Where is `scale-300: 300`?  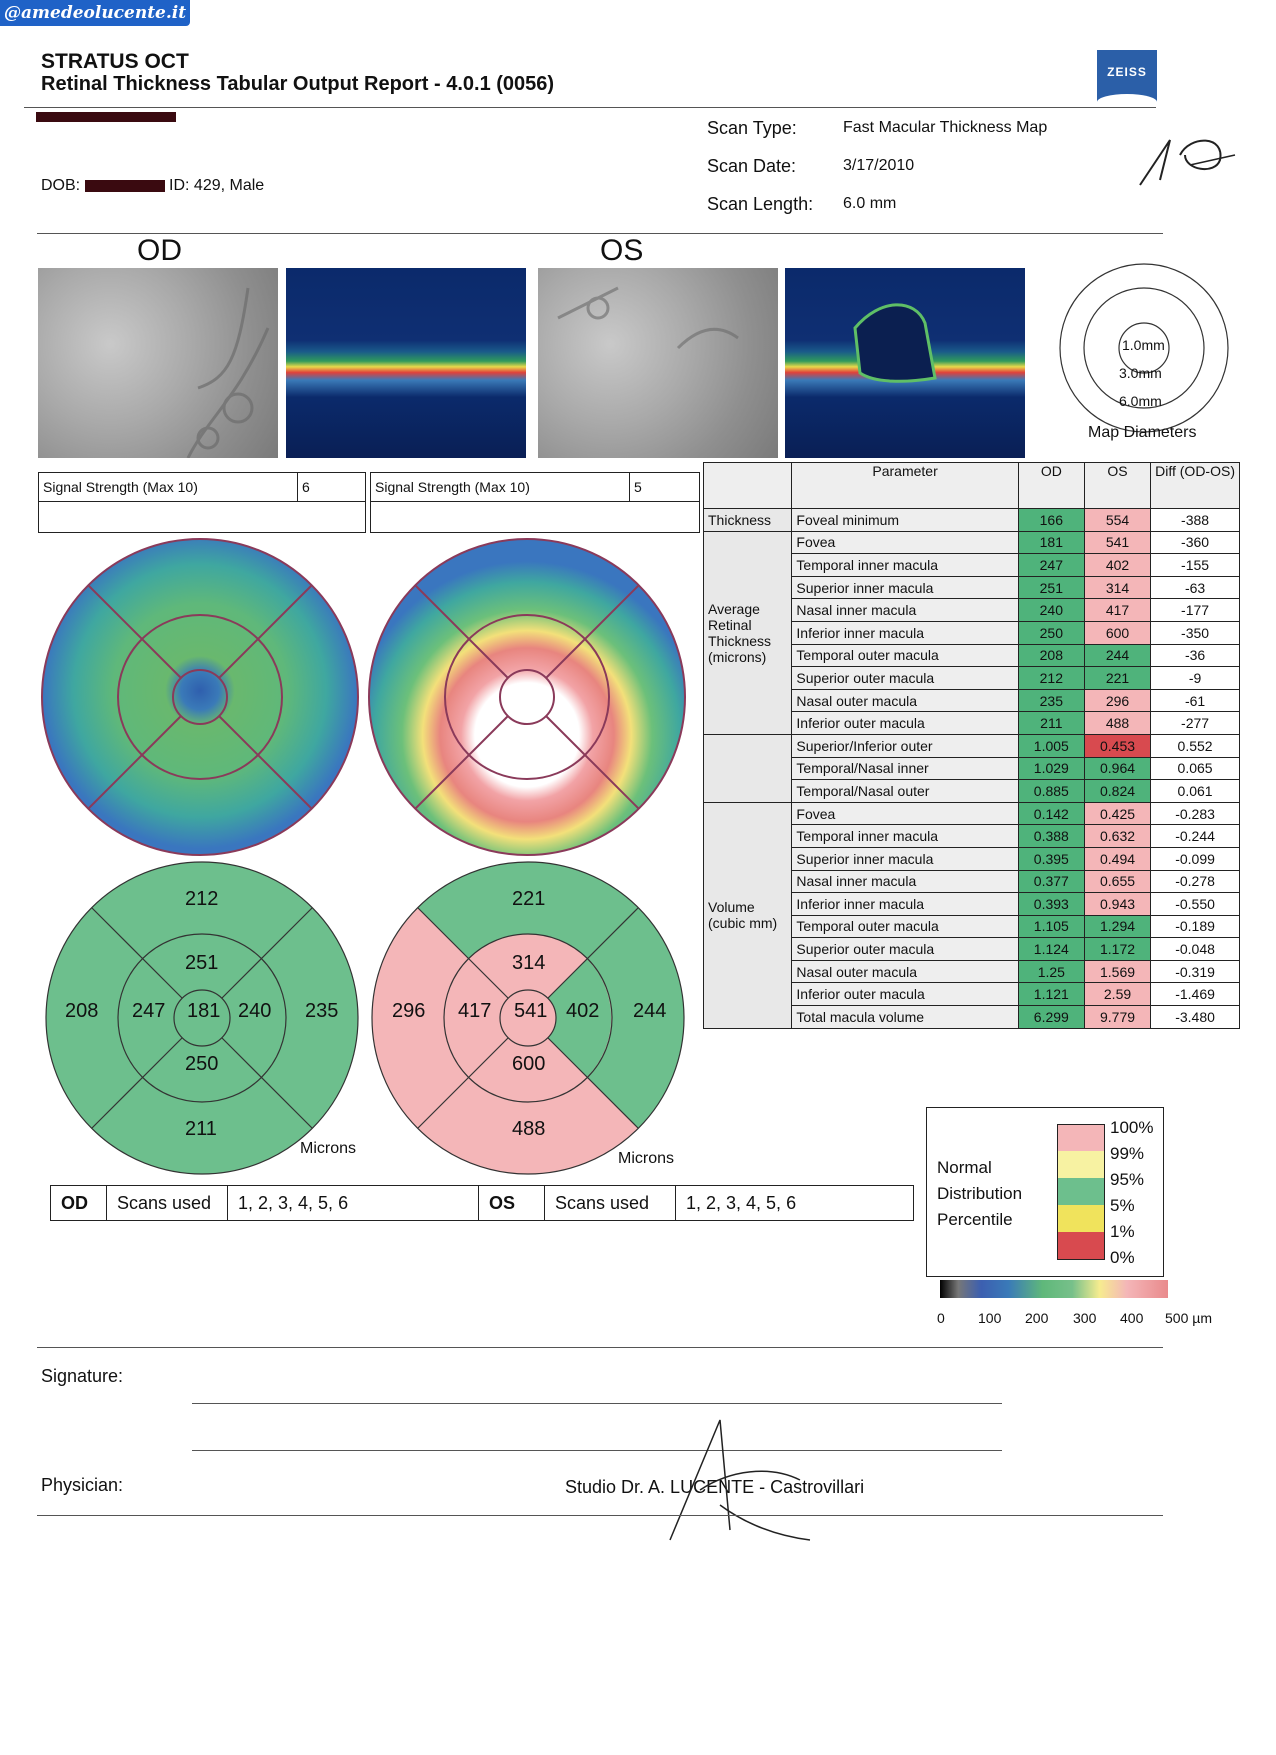 scale-300: 300 is located at coordinates (1085, 1318).